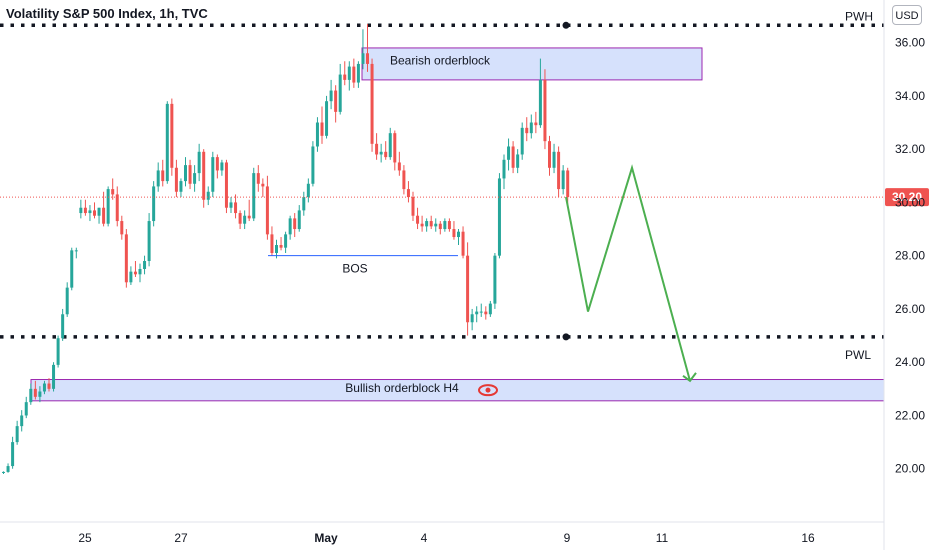  Describe the element at coordinates (85, 538) in the screenshot. I see `x-tick-label: 25` at that location.